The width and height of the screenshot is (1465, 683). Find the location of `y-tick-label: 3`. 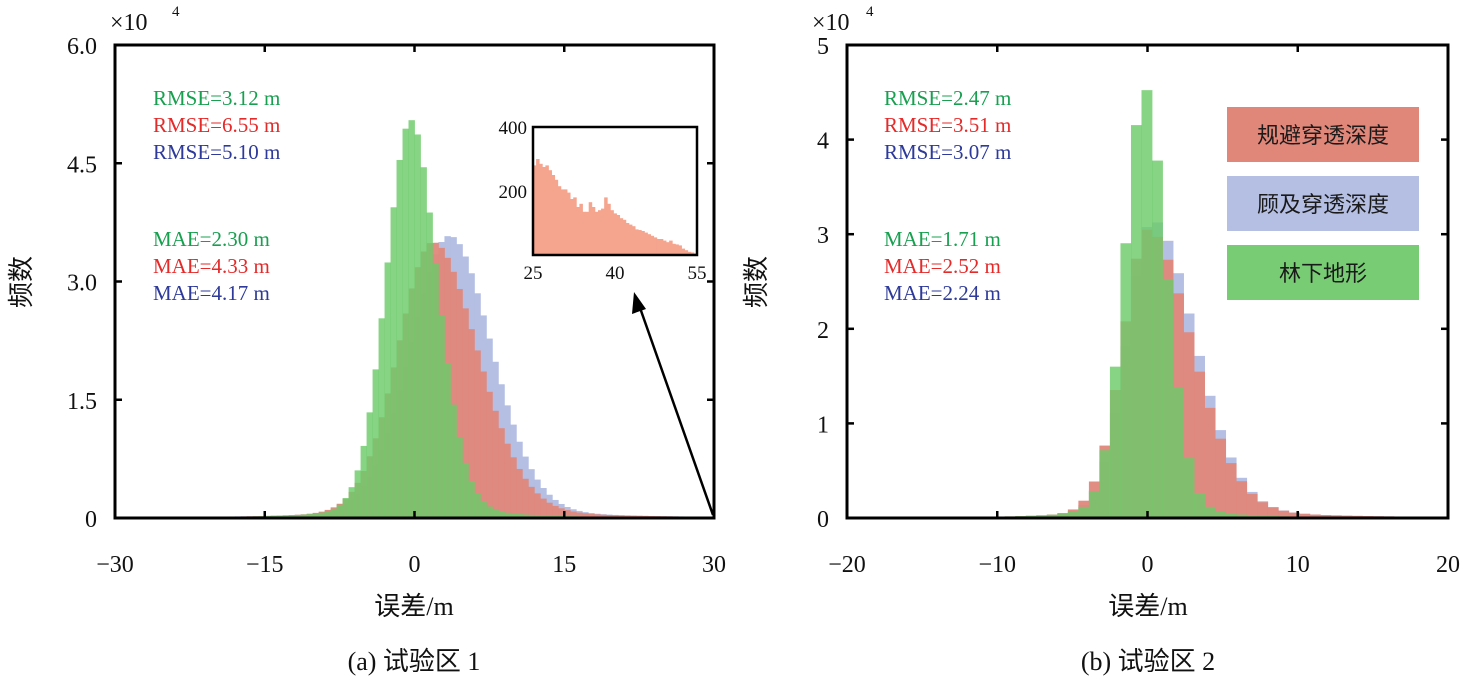

y-tick-label: 3 is located at coordinates (823, 236).